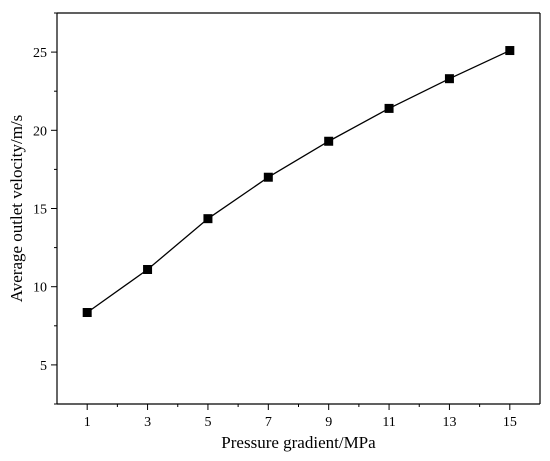 Image resolution: width=550 pixels, height=461 pixels. What do you see at coordinates (328, 422) in the screenshot?
I see `x-tick-label: 9` at bounding box center [328, 422].